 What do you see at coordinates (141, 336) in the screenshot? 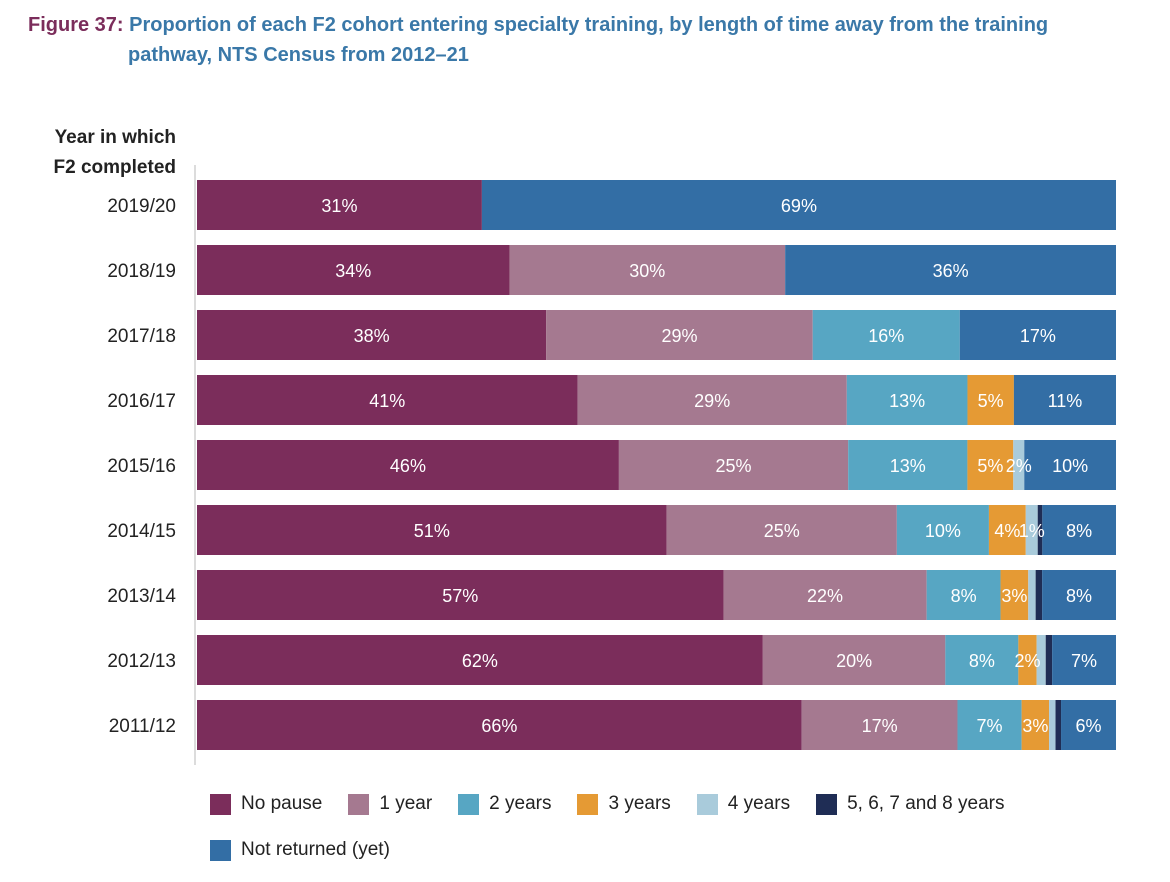
I see `category-label: 2017/18` at bounding box center [141, 336].